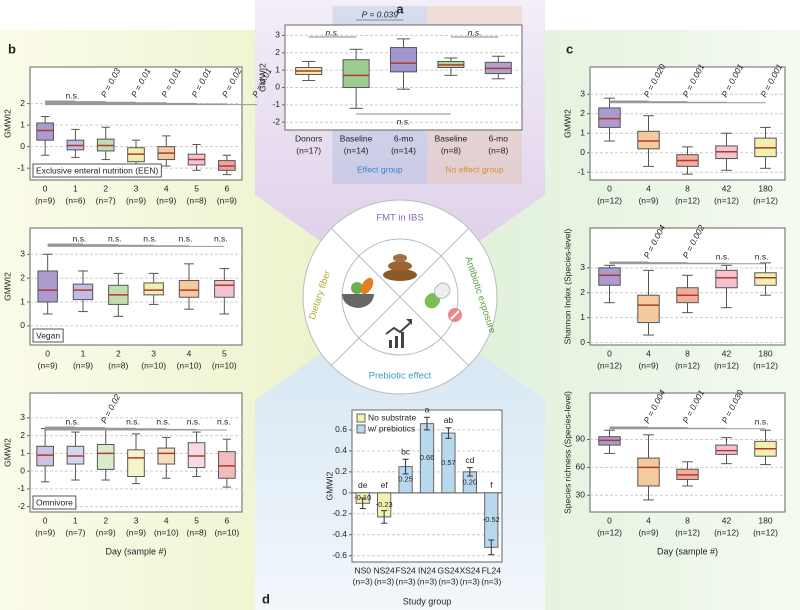 Image resolution: width=800 pixels, height=610 pixels. I want to click on x-tick-label: 6, so click(226, 520).